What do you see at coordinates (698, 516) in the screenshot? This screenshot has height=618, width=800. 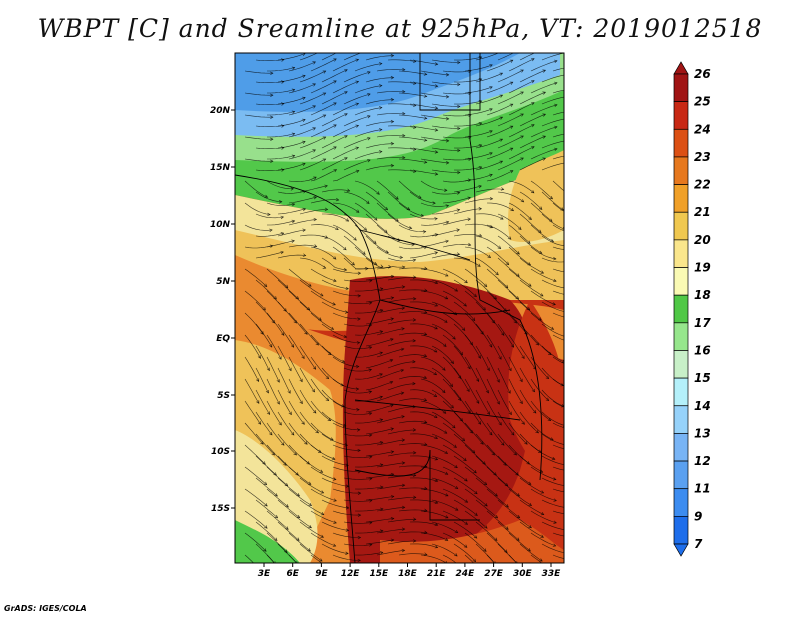 I see `colorbar-label: 9` at bounding box center [698, 516].